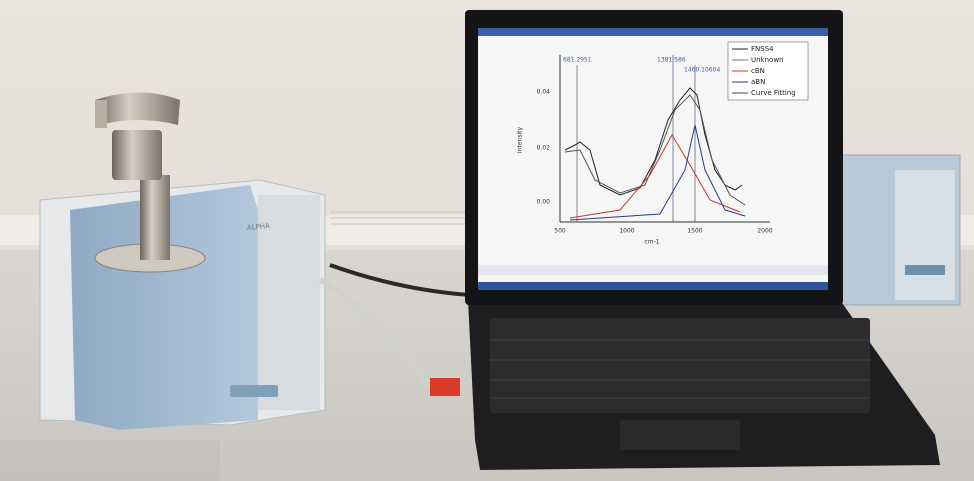  What do you see at coordinates (626, 231) in the screenshot?
I see `x-tick-label: 1000` at bounding box center [626, 231].